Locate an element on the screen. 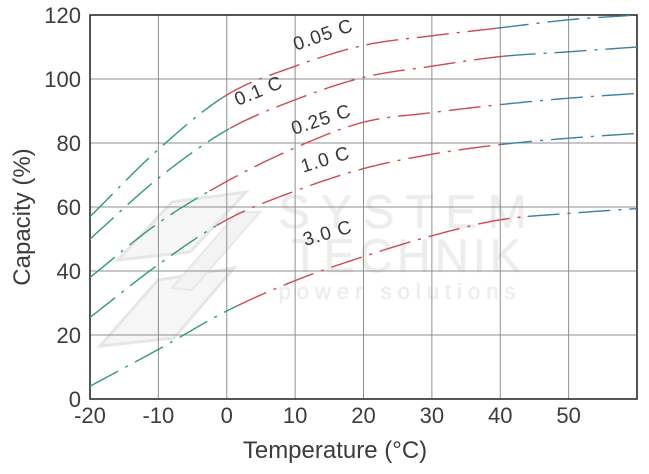  curve-label-0.25c: 0.25 C is located at coordinates (321, 120).